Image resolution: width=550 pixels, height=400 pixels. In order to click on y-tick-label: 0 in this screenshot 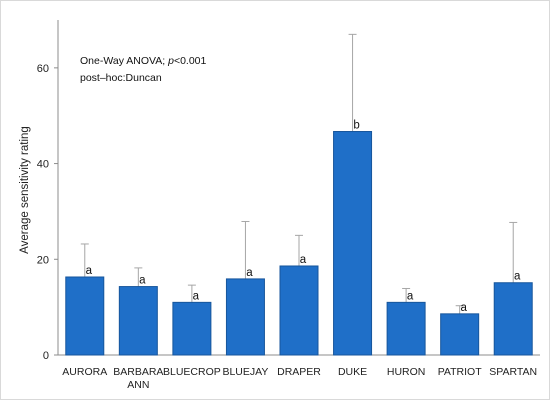, I will do `click(46, 356)`.